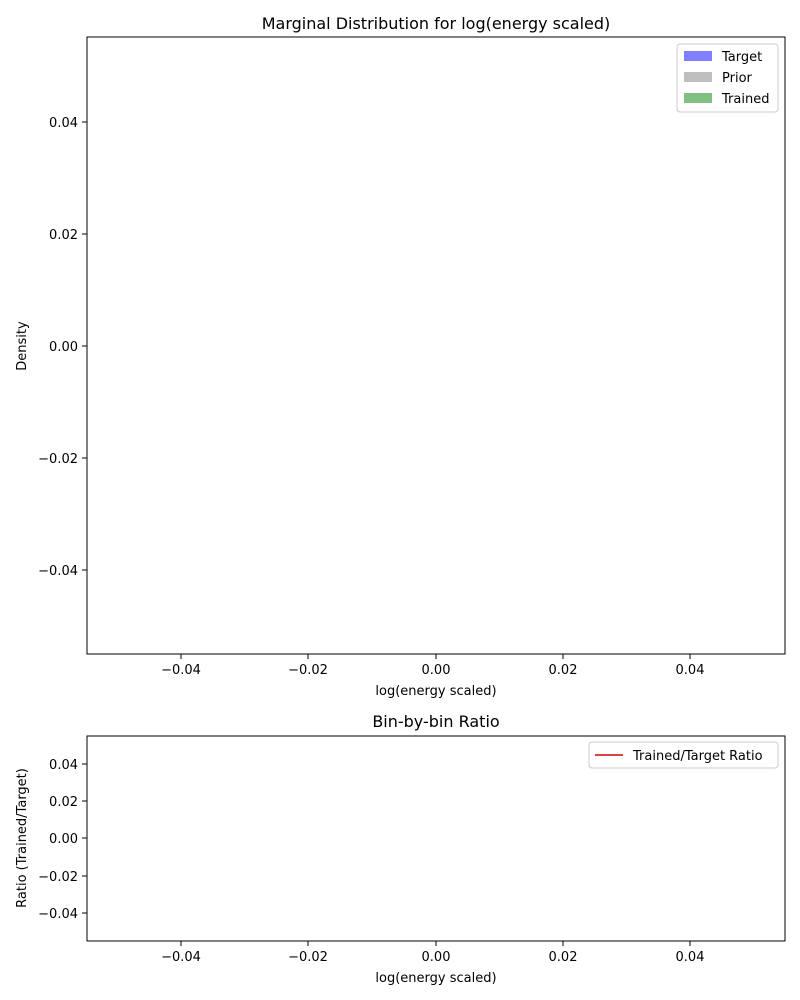 This screenshot has width=800, height=1000. What do you see at coordinates (563, 957) in the screenshot?
I see `ratio-x-tick-label: 0.02` at bounding box center [563, 957].